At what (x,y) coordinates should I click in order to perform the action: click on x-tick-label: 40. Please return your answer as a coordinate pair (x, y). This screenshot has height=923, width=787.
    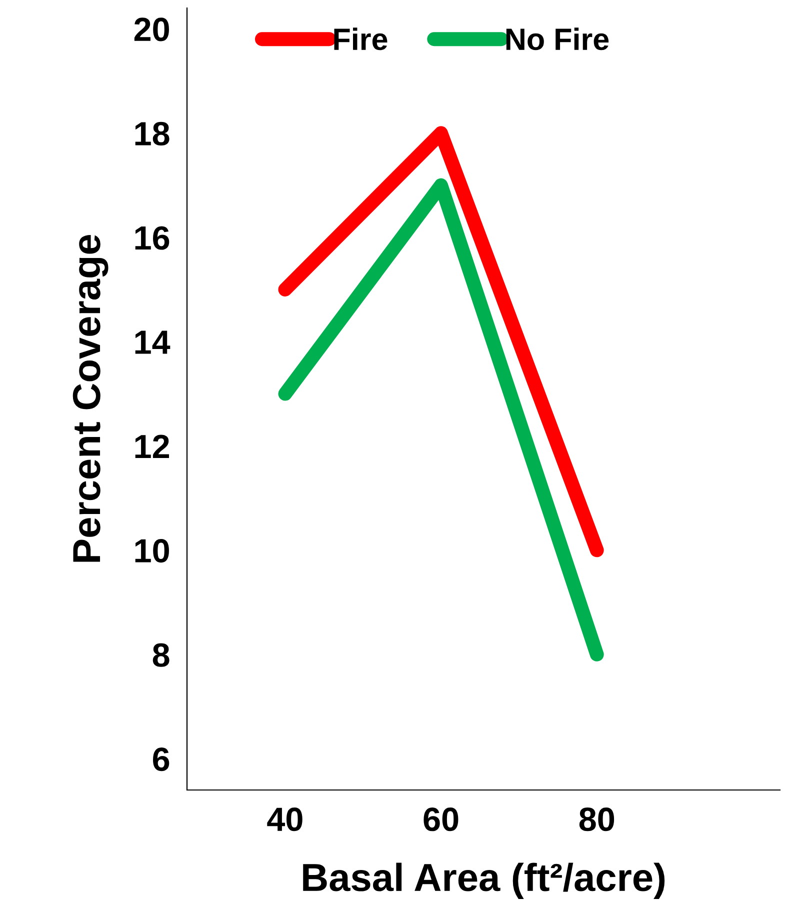
    Looking at the image, I should click on (284, 820).